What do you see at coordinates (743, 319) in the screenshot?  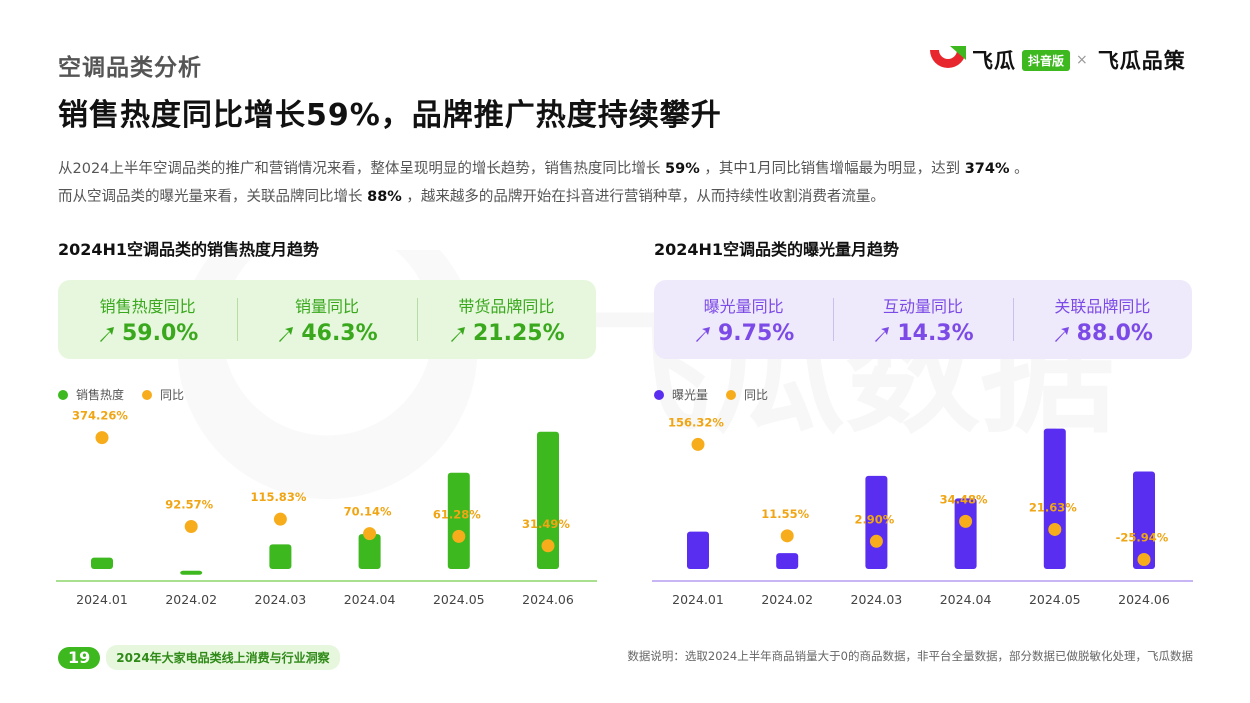 I see `kpi-exposure-yoy: 曝光量同比 9.75%` at bounding box center [743, 319].